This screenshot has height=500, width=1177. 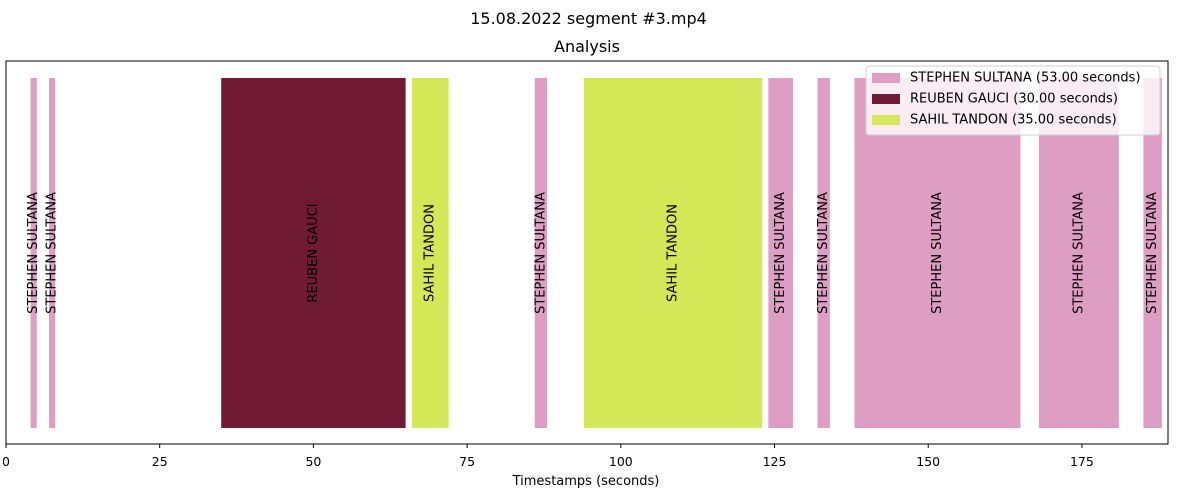 What do you see at coordinates (586, 481) in the screenshot?
I see `x-axis-label: Timestamps (seconds)` at bounding box center [586, 481].